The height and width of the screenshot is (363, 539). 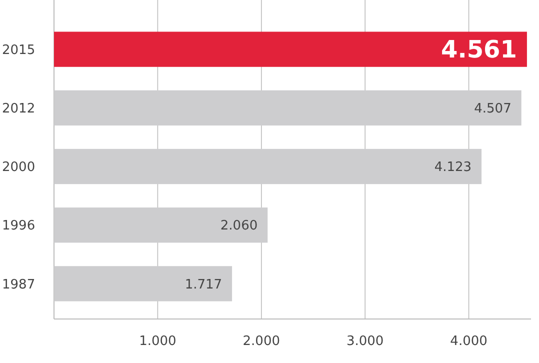 What do you see at coordinates (203, 284) in the screenshot?
I see `data-label: 1.717` at bounding box center [203, 284].